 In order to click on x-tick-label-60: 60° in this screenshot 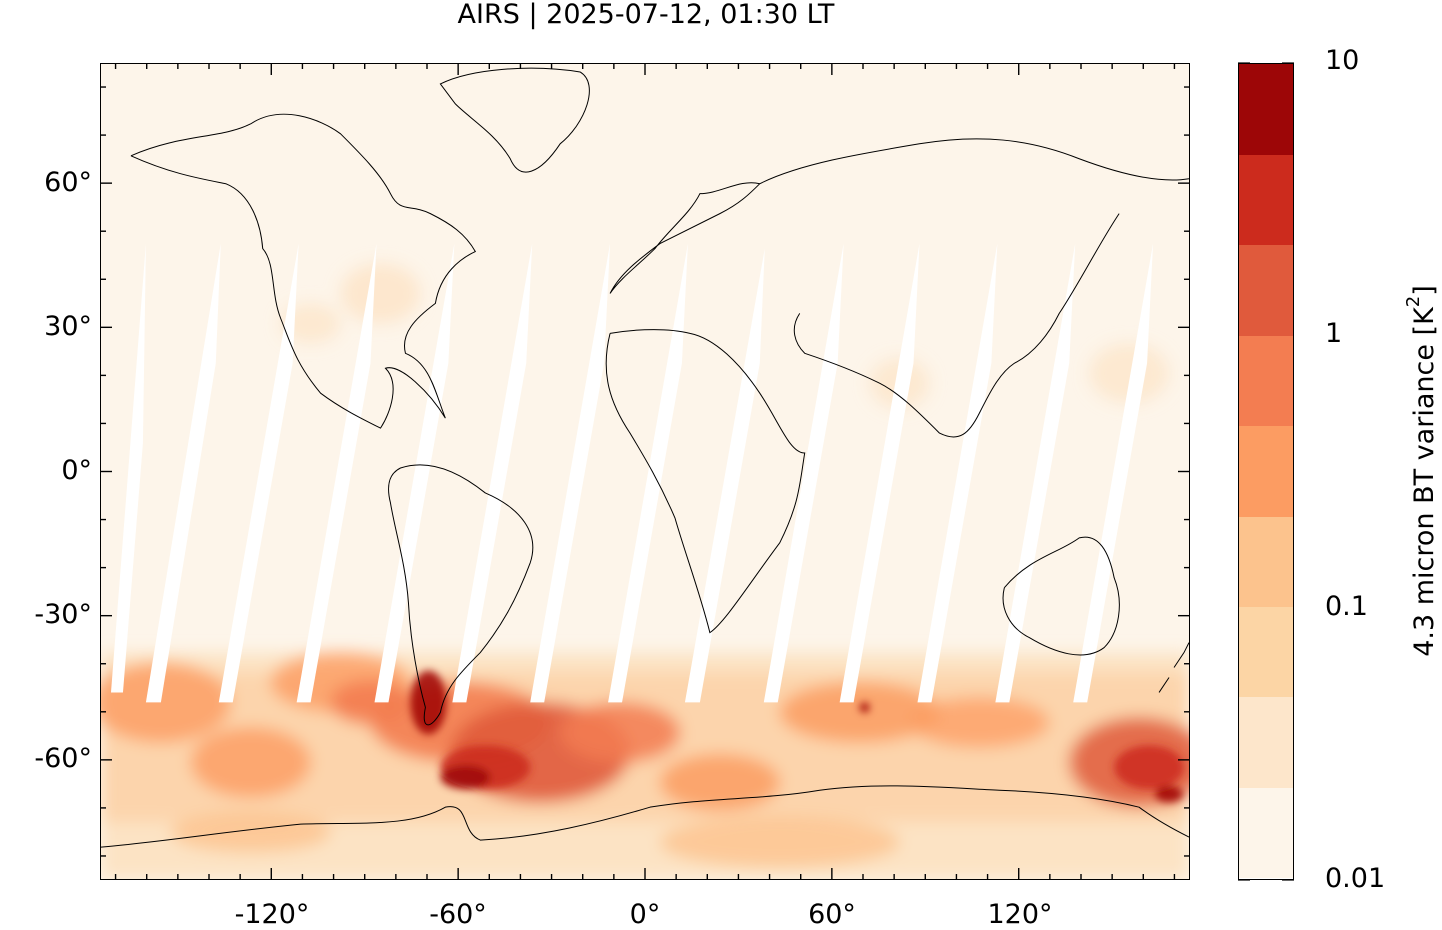, I will do `click(832, 914)`.